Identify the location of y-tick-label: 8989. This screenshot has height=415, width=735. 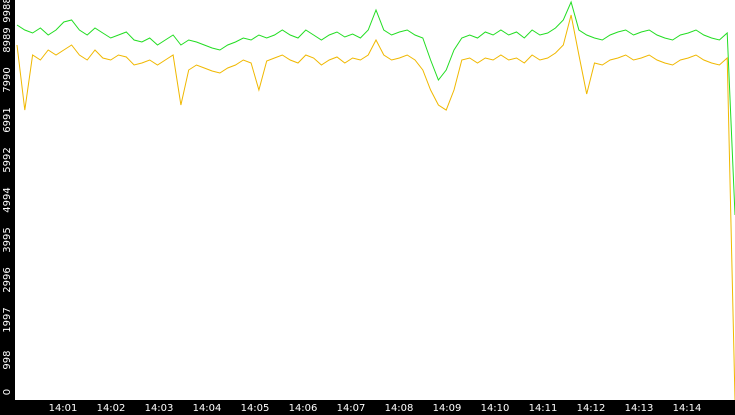
(7, 39).